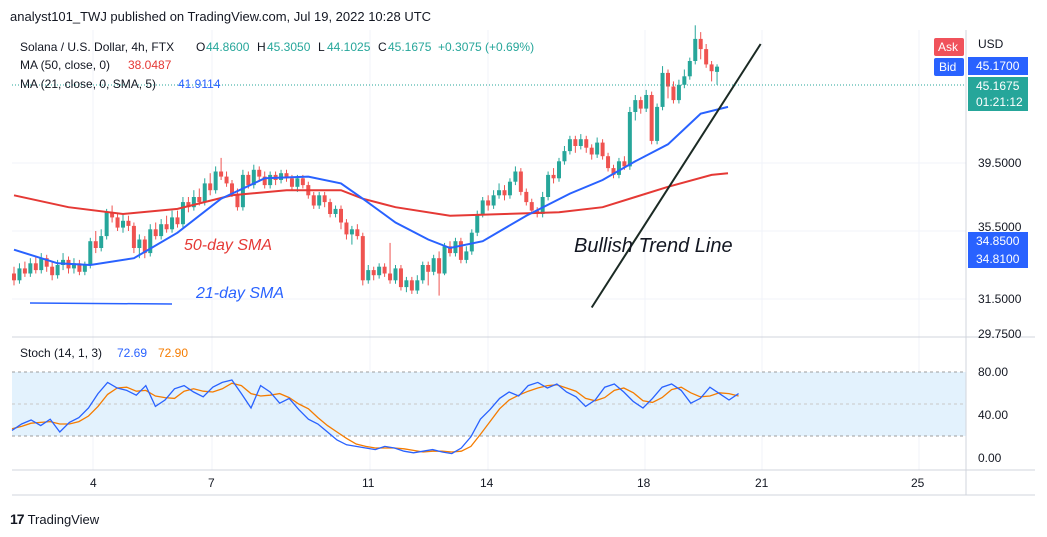 The image size is (1047, 537). Describe the element at coordinates (65, 65) in the screenshot. I see `ma50-legend-label: MA (50, close, 0)` at that location.